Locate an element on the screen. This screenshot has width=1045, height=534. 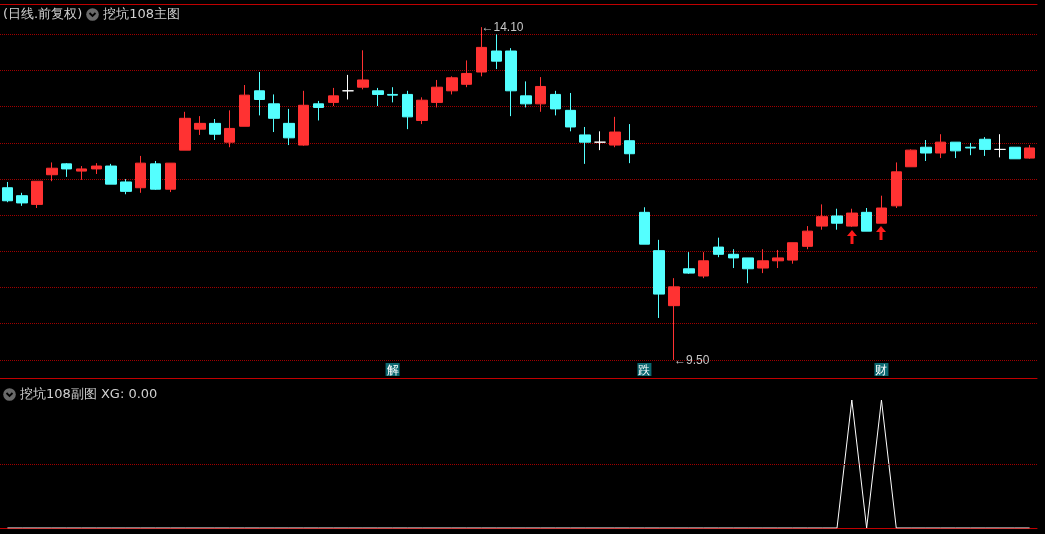
x-tick-label: 财 is located at coordinates (881, 370).